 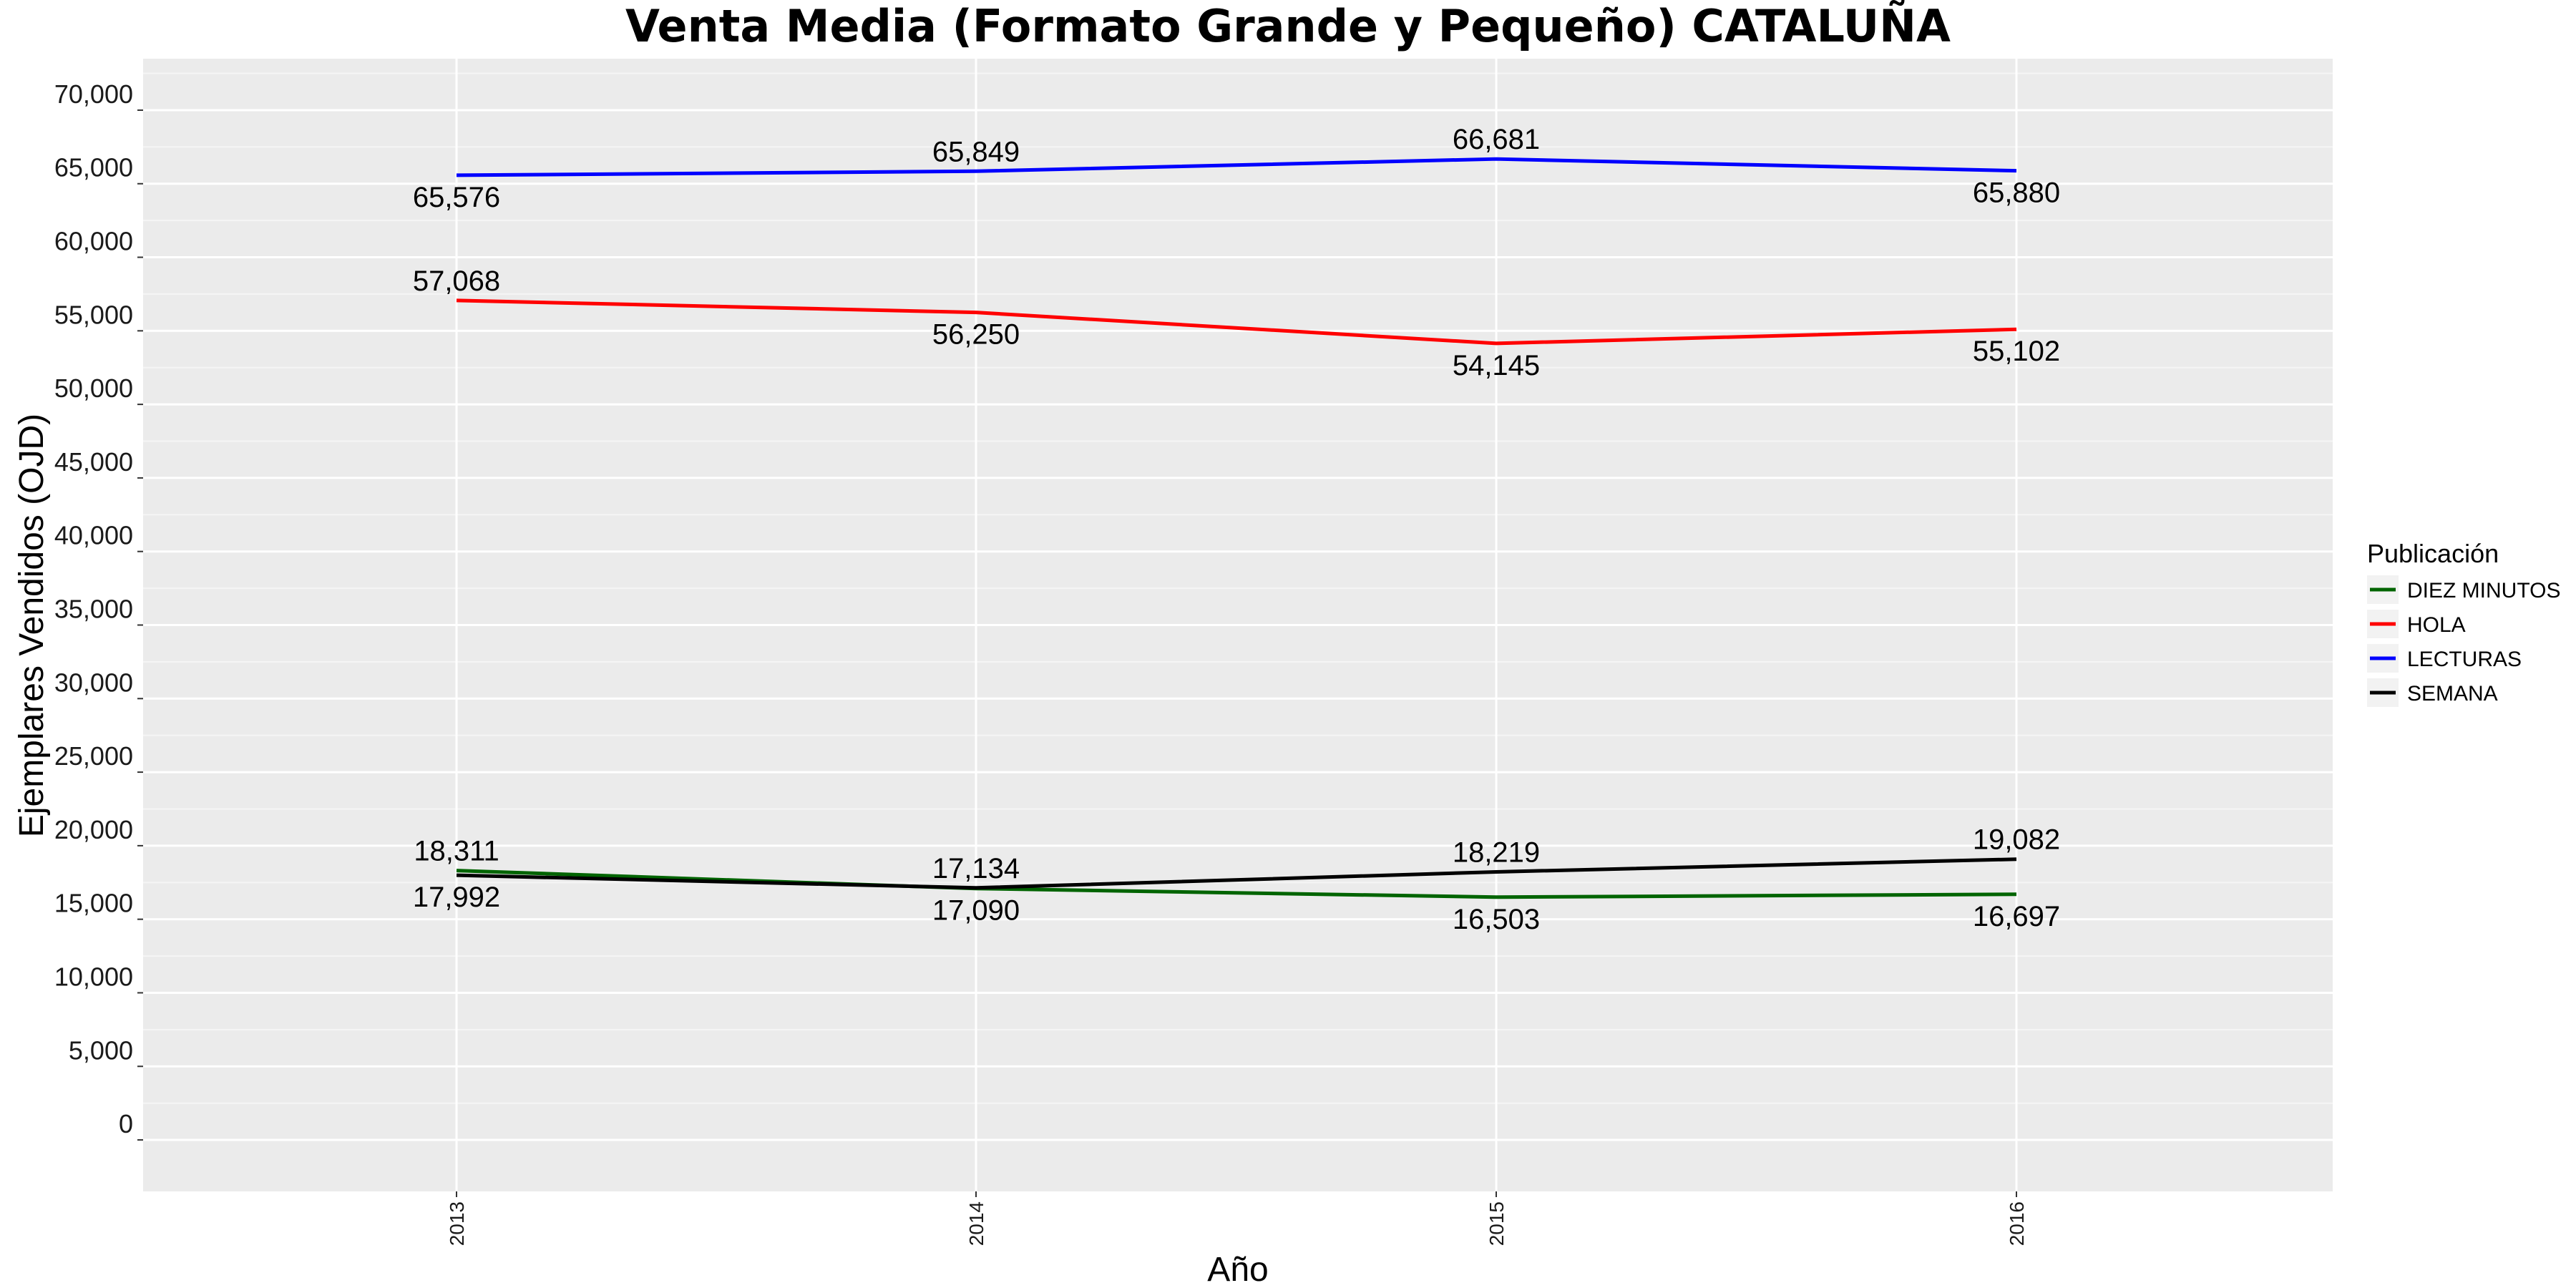 What do you see at coordinates (2464, 659) in the screenshot?
I see `legend-label: LECTURAS` at bounding box center [2464, 659].